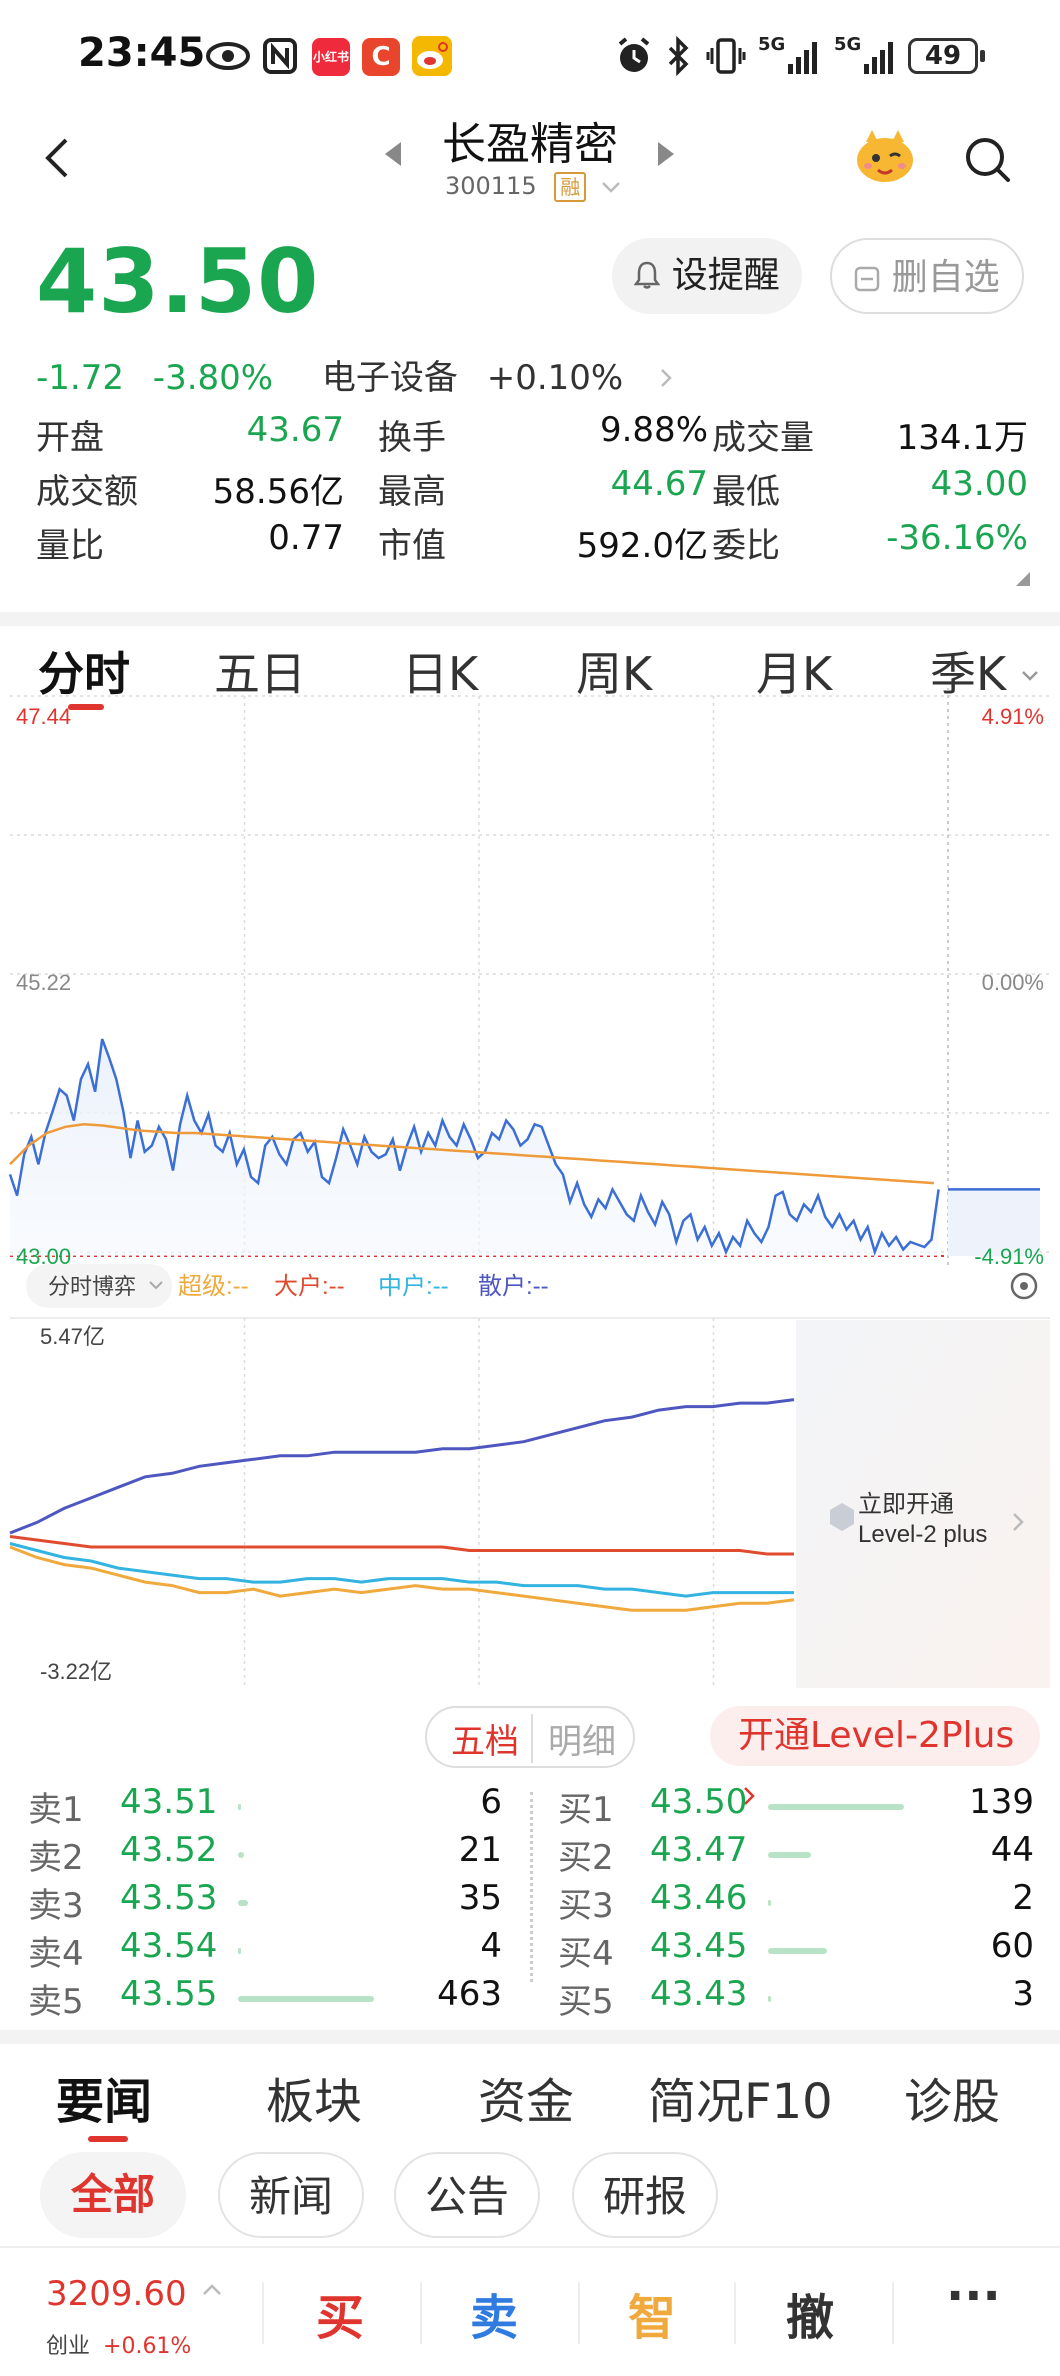 This screenshot has height=2376, width=1060. What do you see at coordinates (699, 1946) in the screenshot?
I see `bid-price: 43.45` at bounding box center [699, 1946].